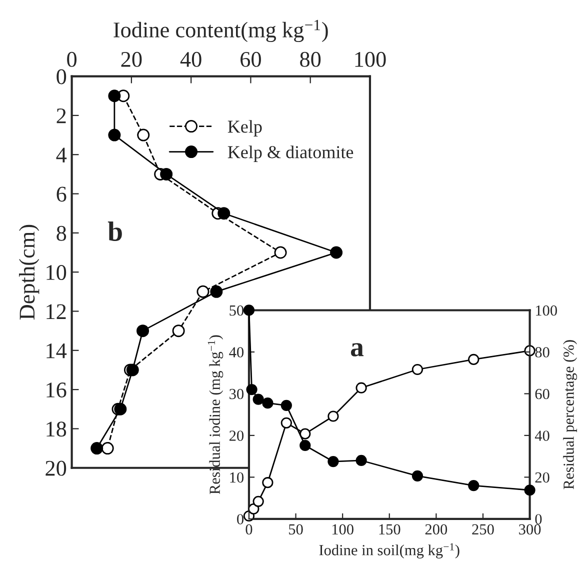 Image resolution: width=579 pixels, height=561 pixels. What do you see at coordinates (291, 154) in the screenshot?
I see `legend-label: Kelp & diatomite` at bounding box center [291, 154].